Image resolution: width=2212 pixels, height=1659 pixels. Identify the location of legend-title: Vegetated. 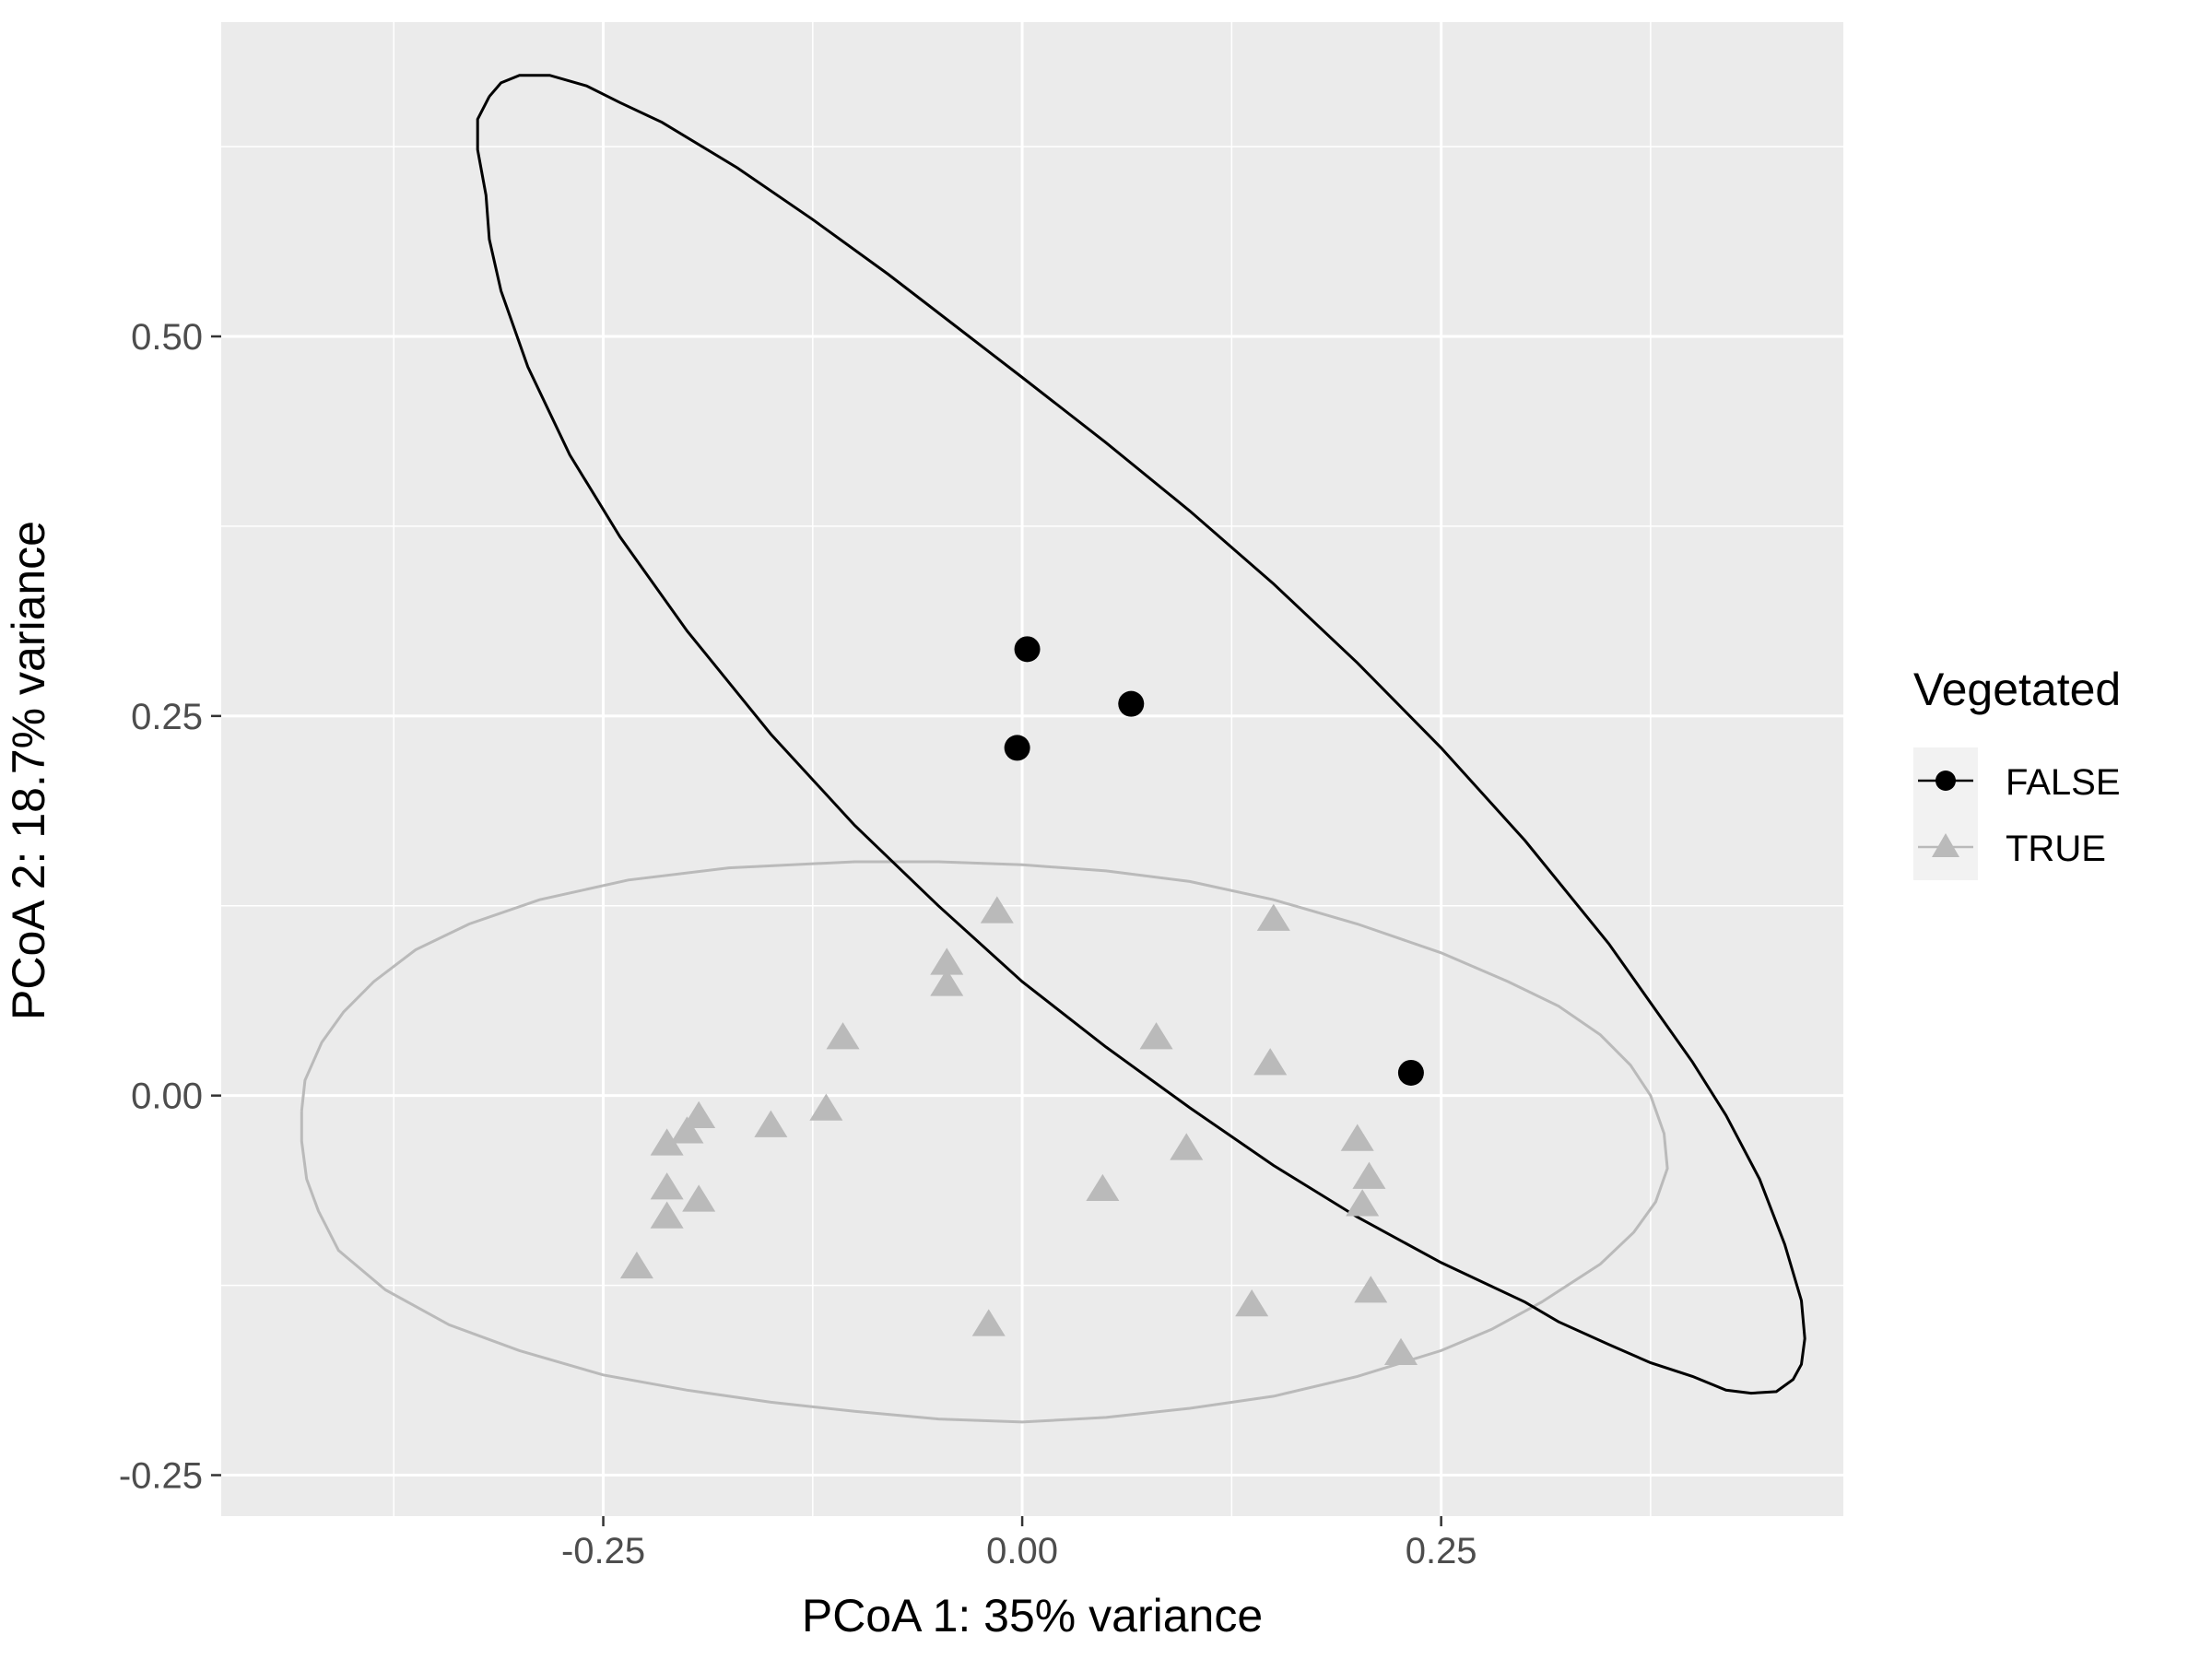
(2017, 689).